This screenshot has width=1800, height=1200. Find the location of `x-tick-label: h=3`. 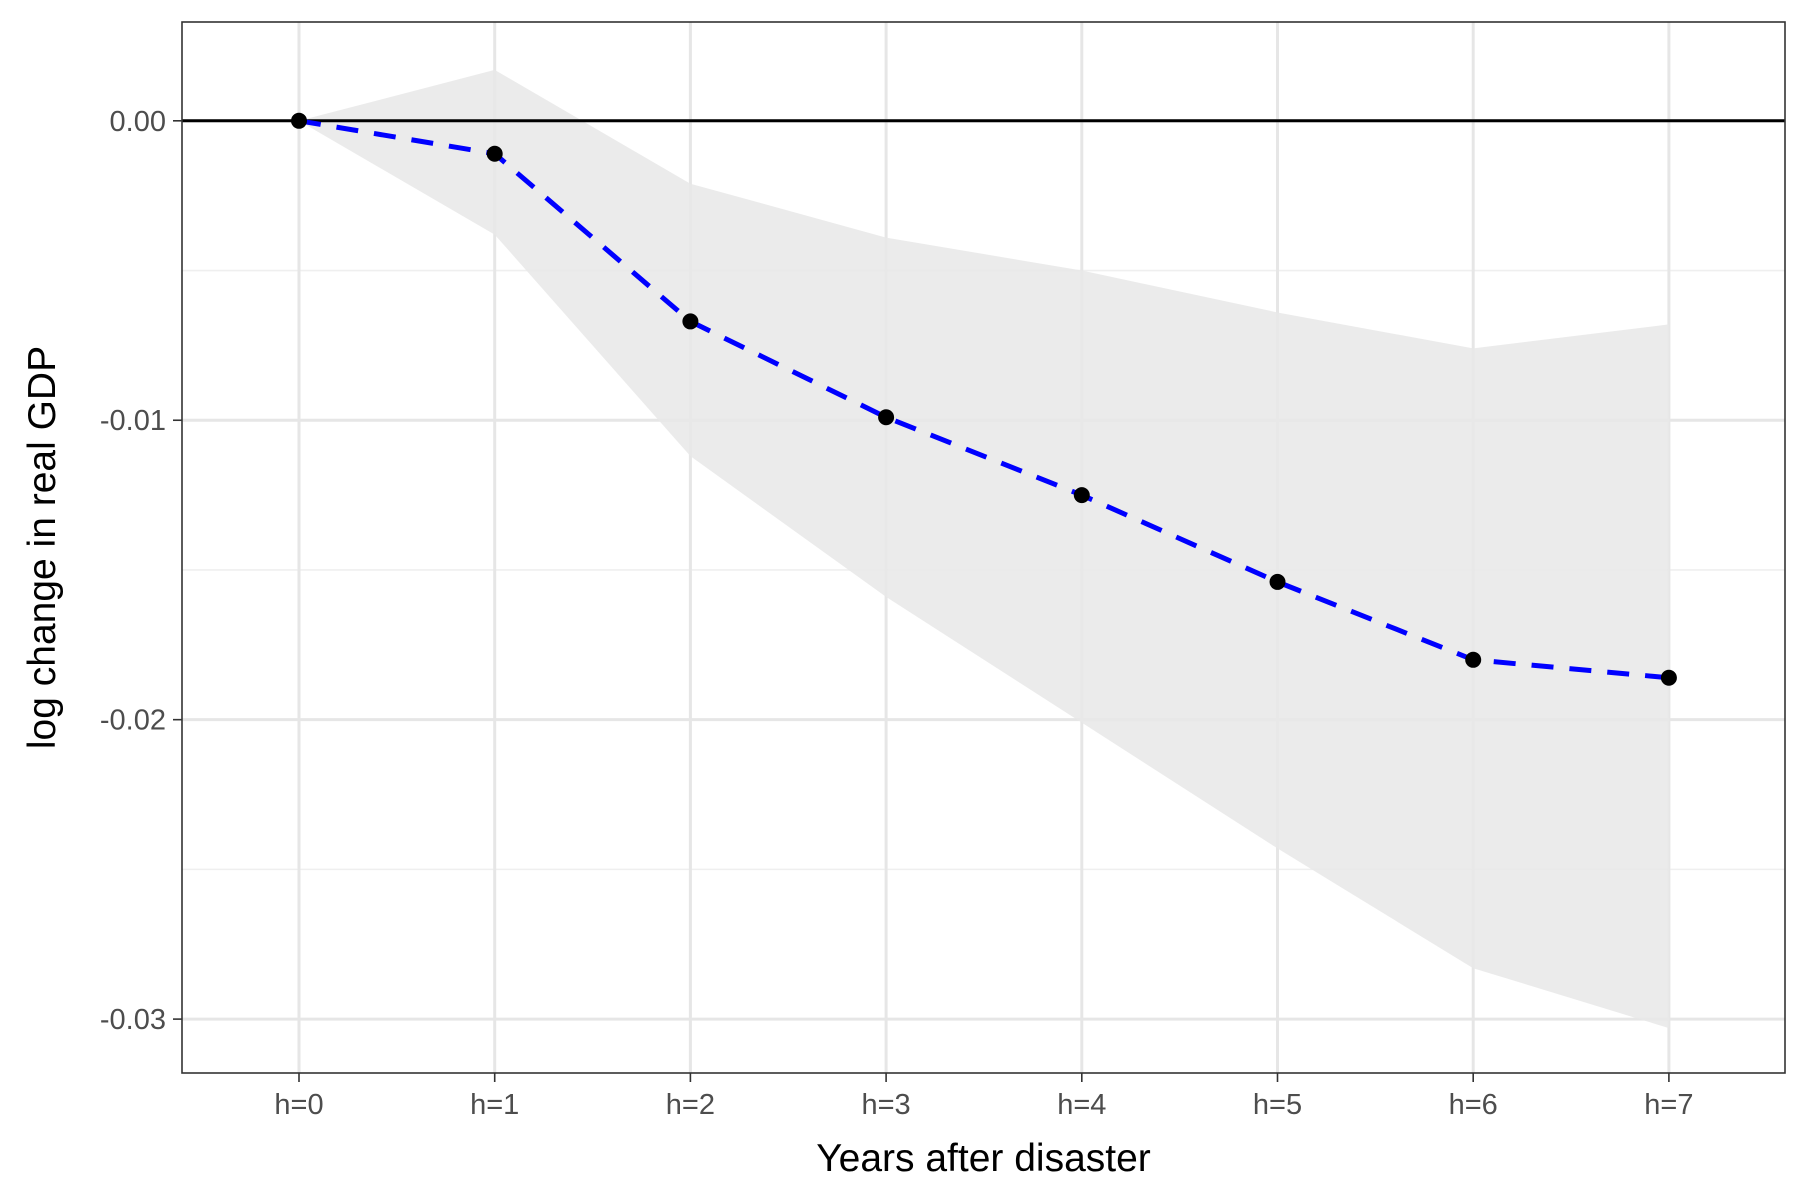

x-tick-label: h=3 is located at coordinates (885, 1105).